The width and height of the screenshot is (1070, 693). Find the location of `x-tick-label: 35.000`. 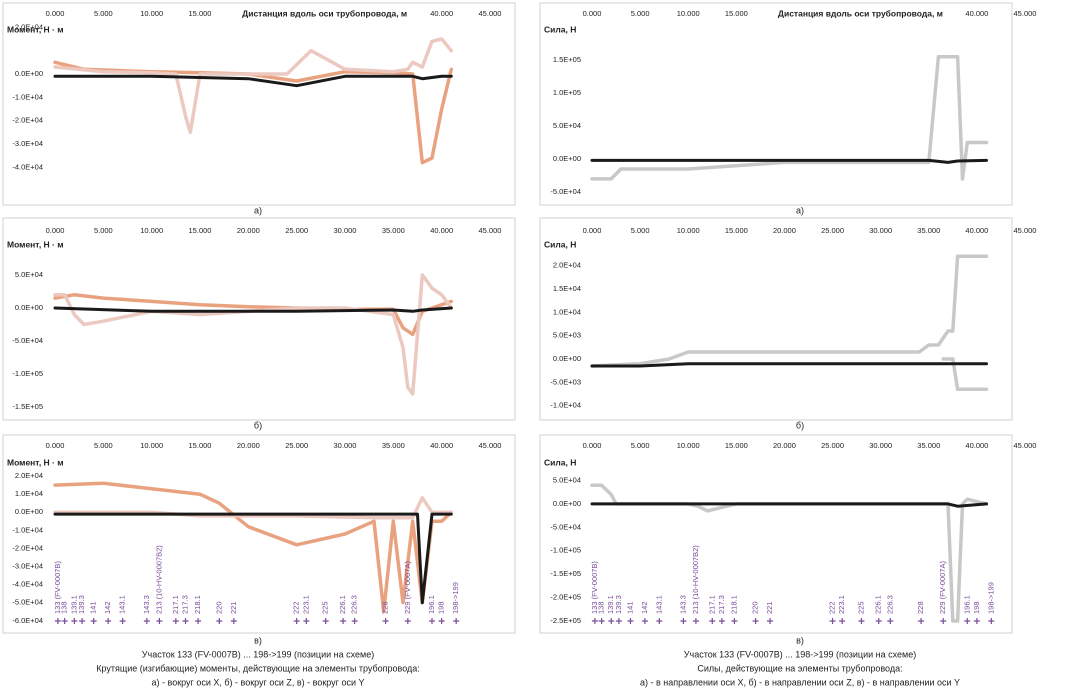

x-tick-label: 35.000 is located at coordinates (928, 445).